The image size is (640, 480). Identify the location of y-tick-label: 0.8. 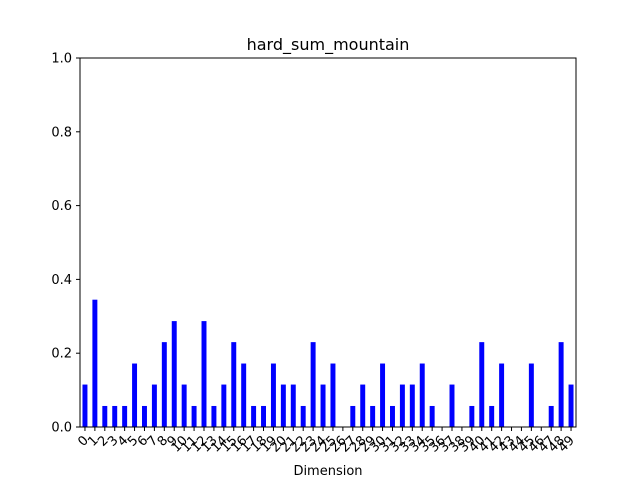
(61, 132).